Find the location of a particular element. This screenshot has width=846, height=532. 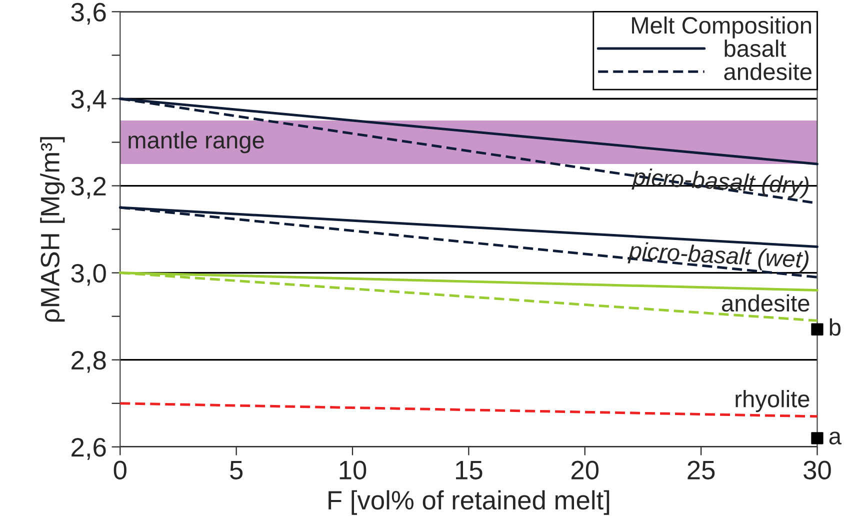

annotation: picro-basalt (wet) is located at coordinates (718, 257).